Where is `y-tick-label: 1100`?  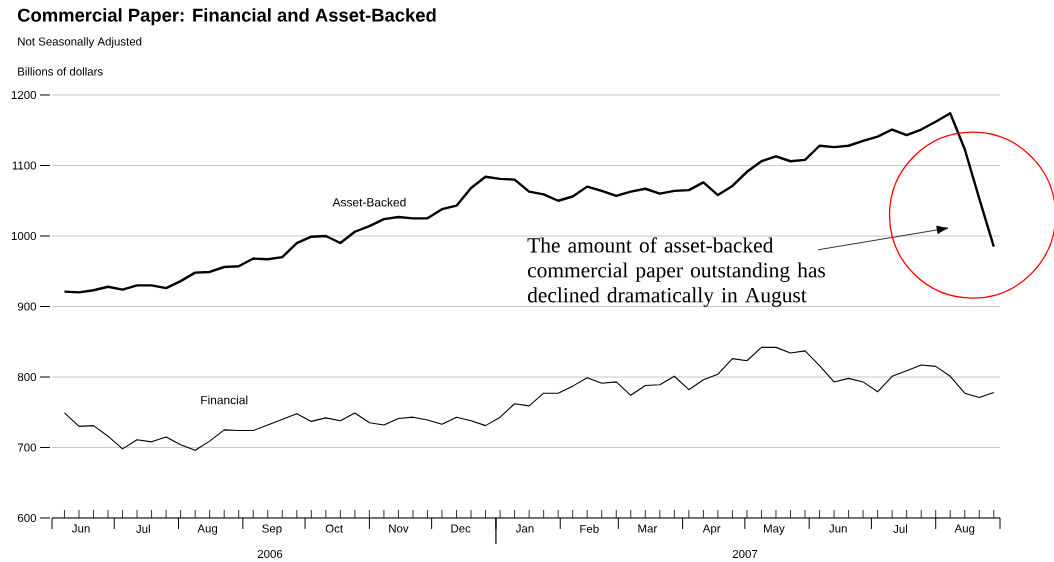
y-tick-label: 1100 is located at coordinates (24, 165).